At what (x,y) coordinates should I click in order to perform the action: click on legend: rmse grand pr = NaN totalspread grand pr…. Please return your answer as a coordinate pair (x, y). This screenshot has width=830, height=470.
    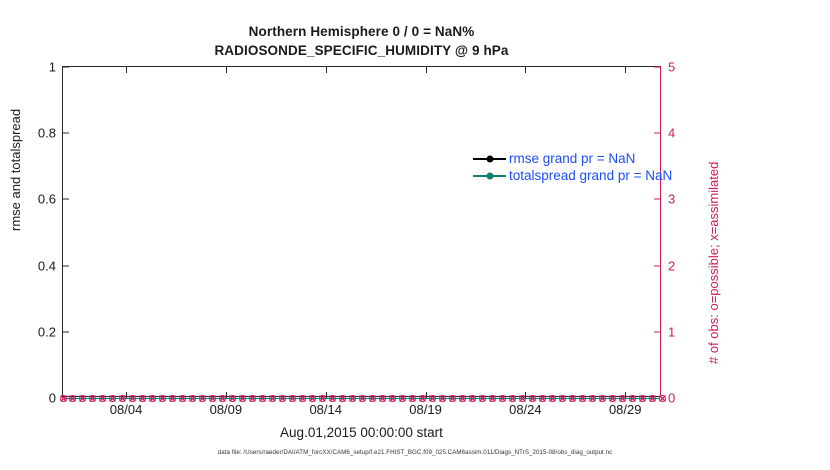
    Looking at the image, I should click on (593, 167).